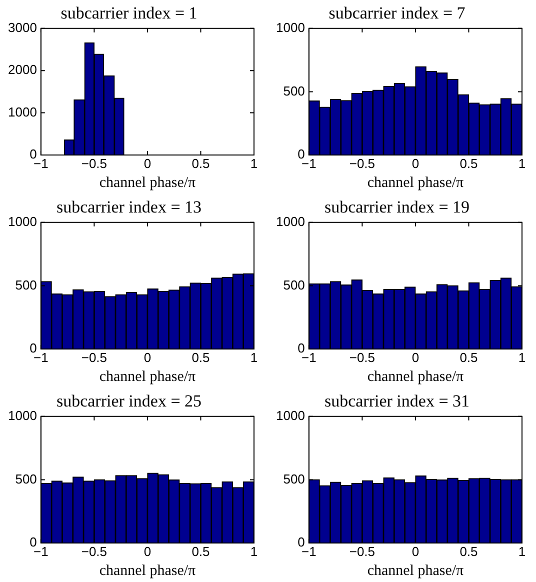 Image resolution: width=536 pixels, height=582 pixels. What do you see at coordinates (397, 401) in the screenshot?
I see `chart-title: subcarrier index = 31` at bounding box center [397, 401].